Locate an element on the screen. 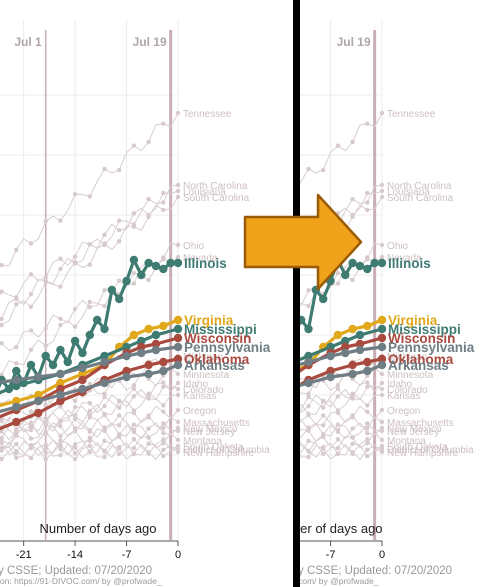 The width and height of the screenshot is (504, 587). series-label-pennsylvania: Pennsylvania is located at coordinates (431, 347).